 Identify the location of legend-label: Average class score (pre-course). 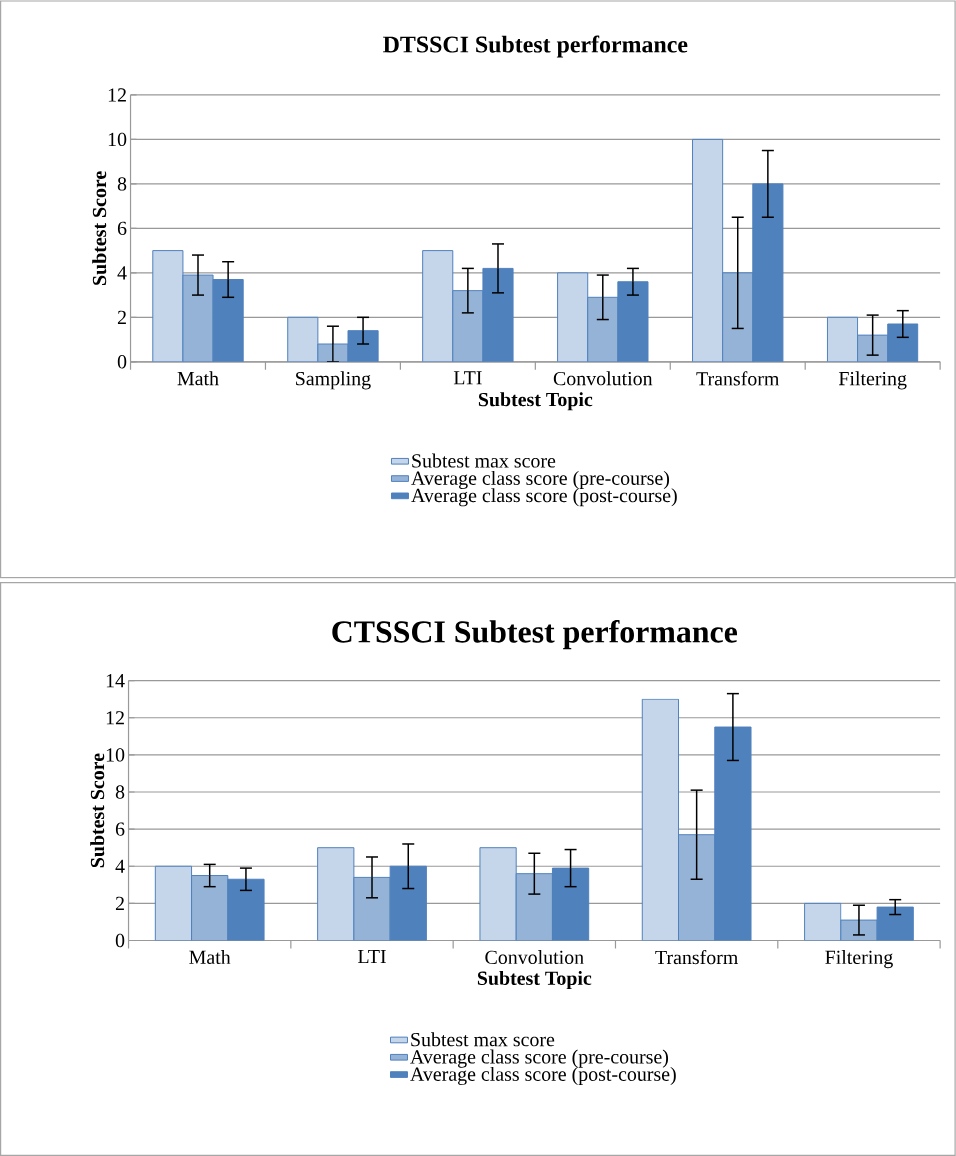
(539, 1058).